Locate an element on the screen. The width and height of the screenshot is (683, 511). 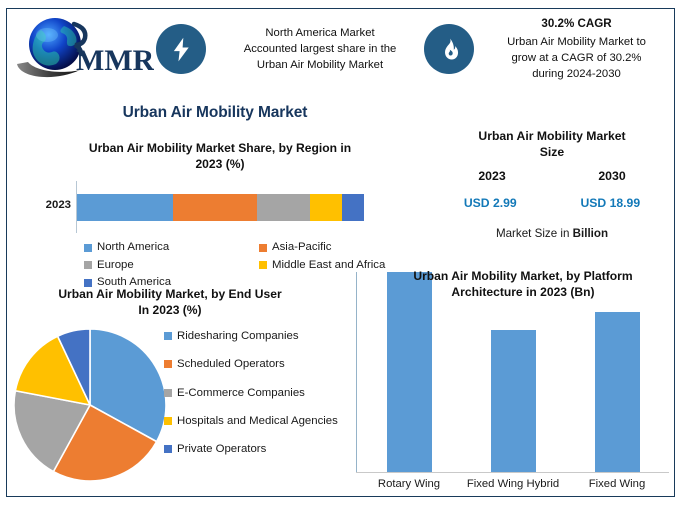
platform-x-label: Rotary Wing is located at coordinates (409, 484).